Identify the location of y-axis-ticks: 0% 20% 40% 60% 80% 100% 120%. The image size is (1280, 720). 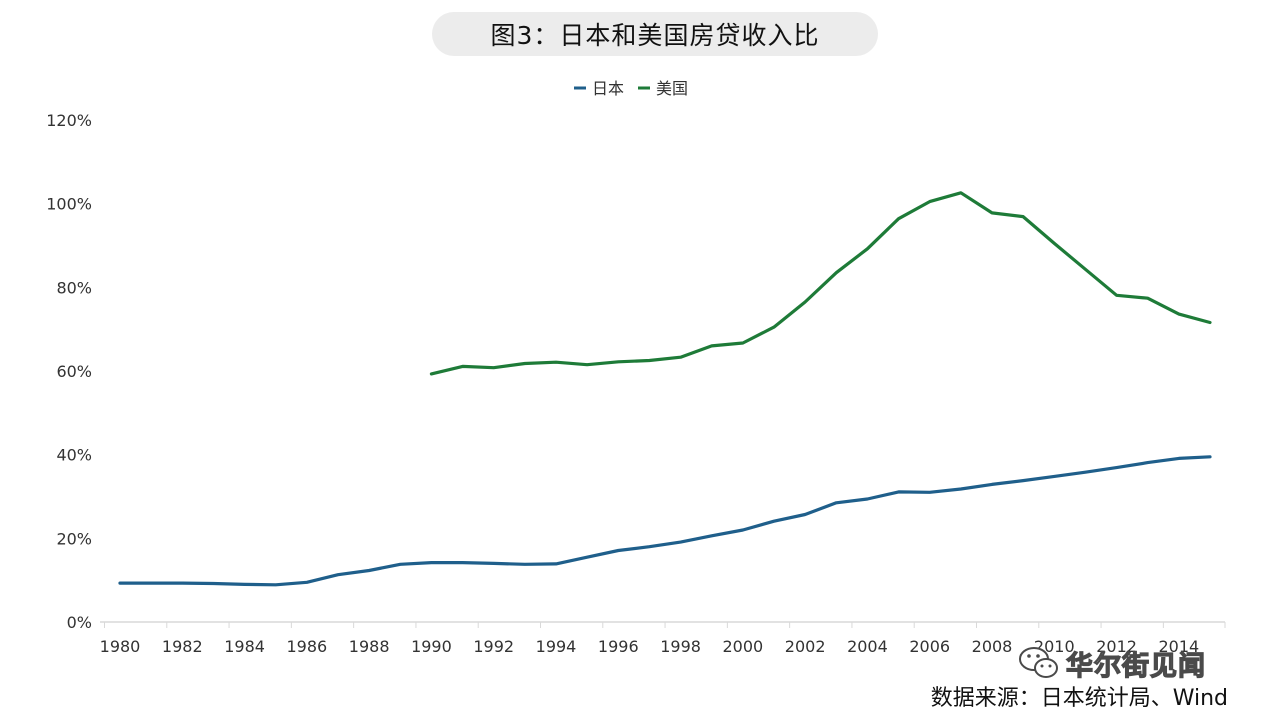
(69, 371).